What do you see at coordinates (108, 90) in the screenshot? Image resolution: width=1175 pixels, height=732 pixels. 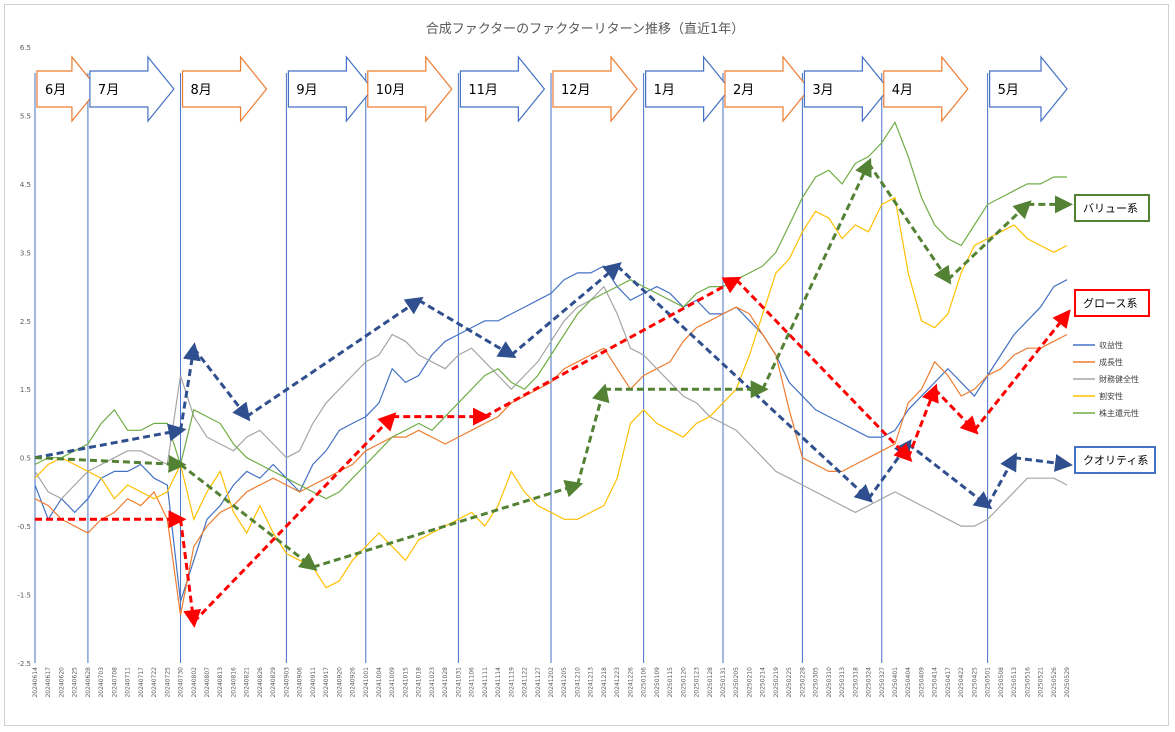 I see `month-label: 7月` at bounding box center [108, 90].